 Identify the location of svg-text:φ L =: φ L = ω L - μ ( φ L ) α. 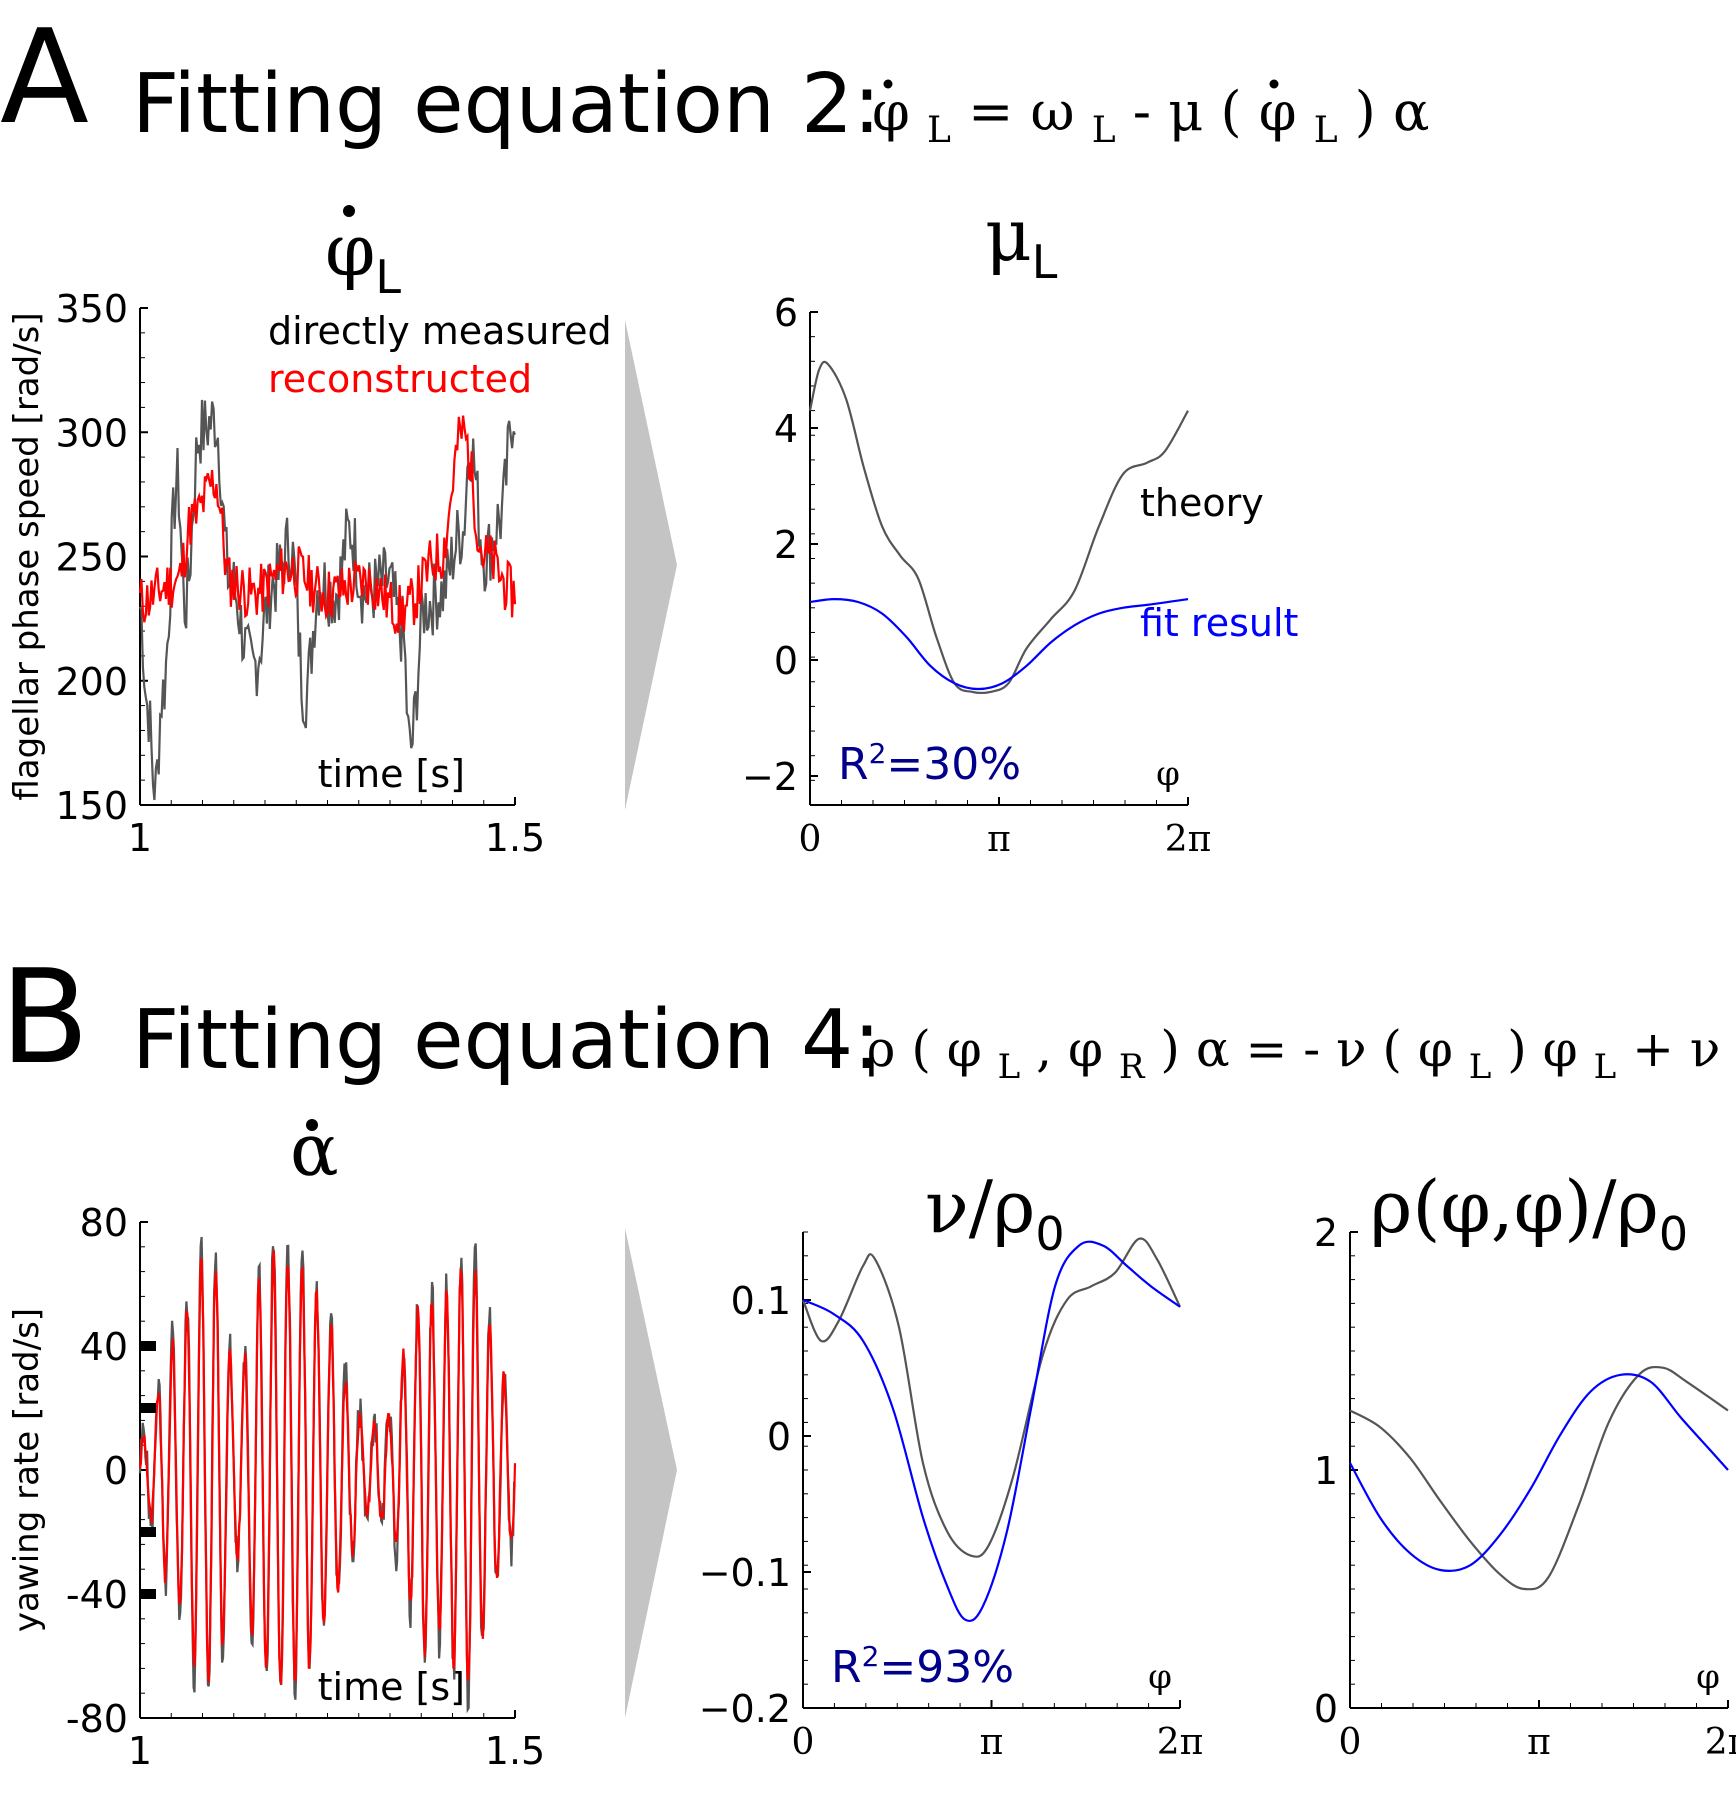
(1151, 117).